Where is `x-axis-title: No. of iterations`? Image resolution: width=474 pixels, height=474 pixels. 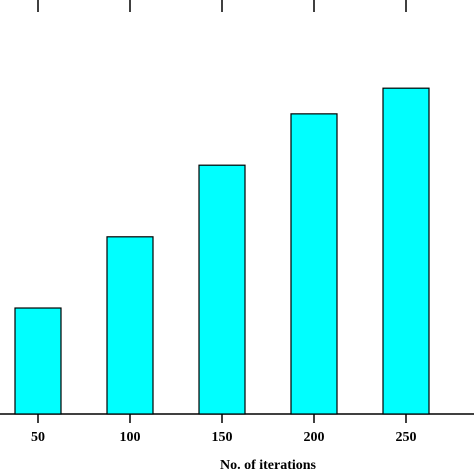
x-axis-title: No. of iterations is located at coordinates (268, 465).